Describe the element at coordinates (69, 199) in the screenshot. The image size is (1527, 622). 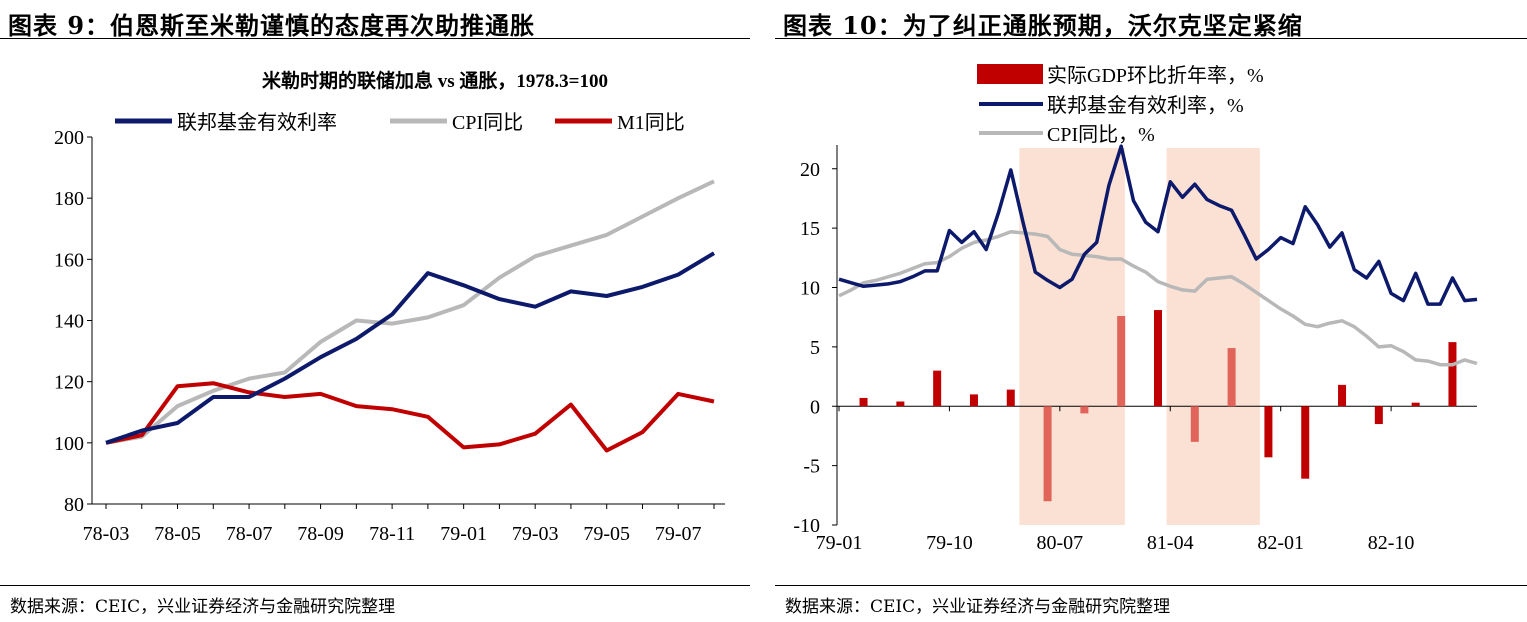
I see `y-tick-label: 180` at that location.